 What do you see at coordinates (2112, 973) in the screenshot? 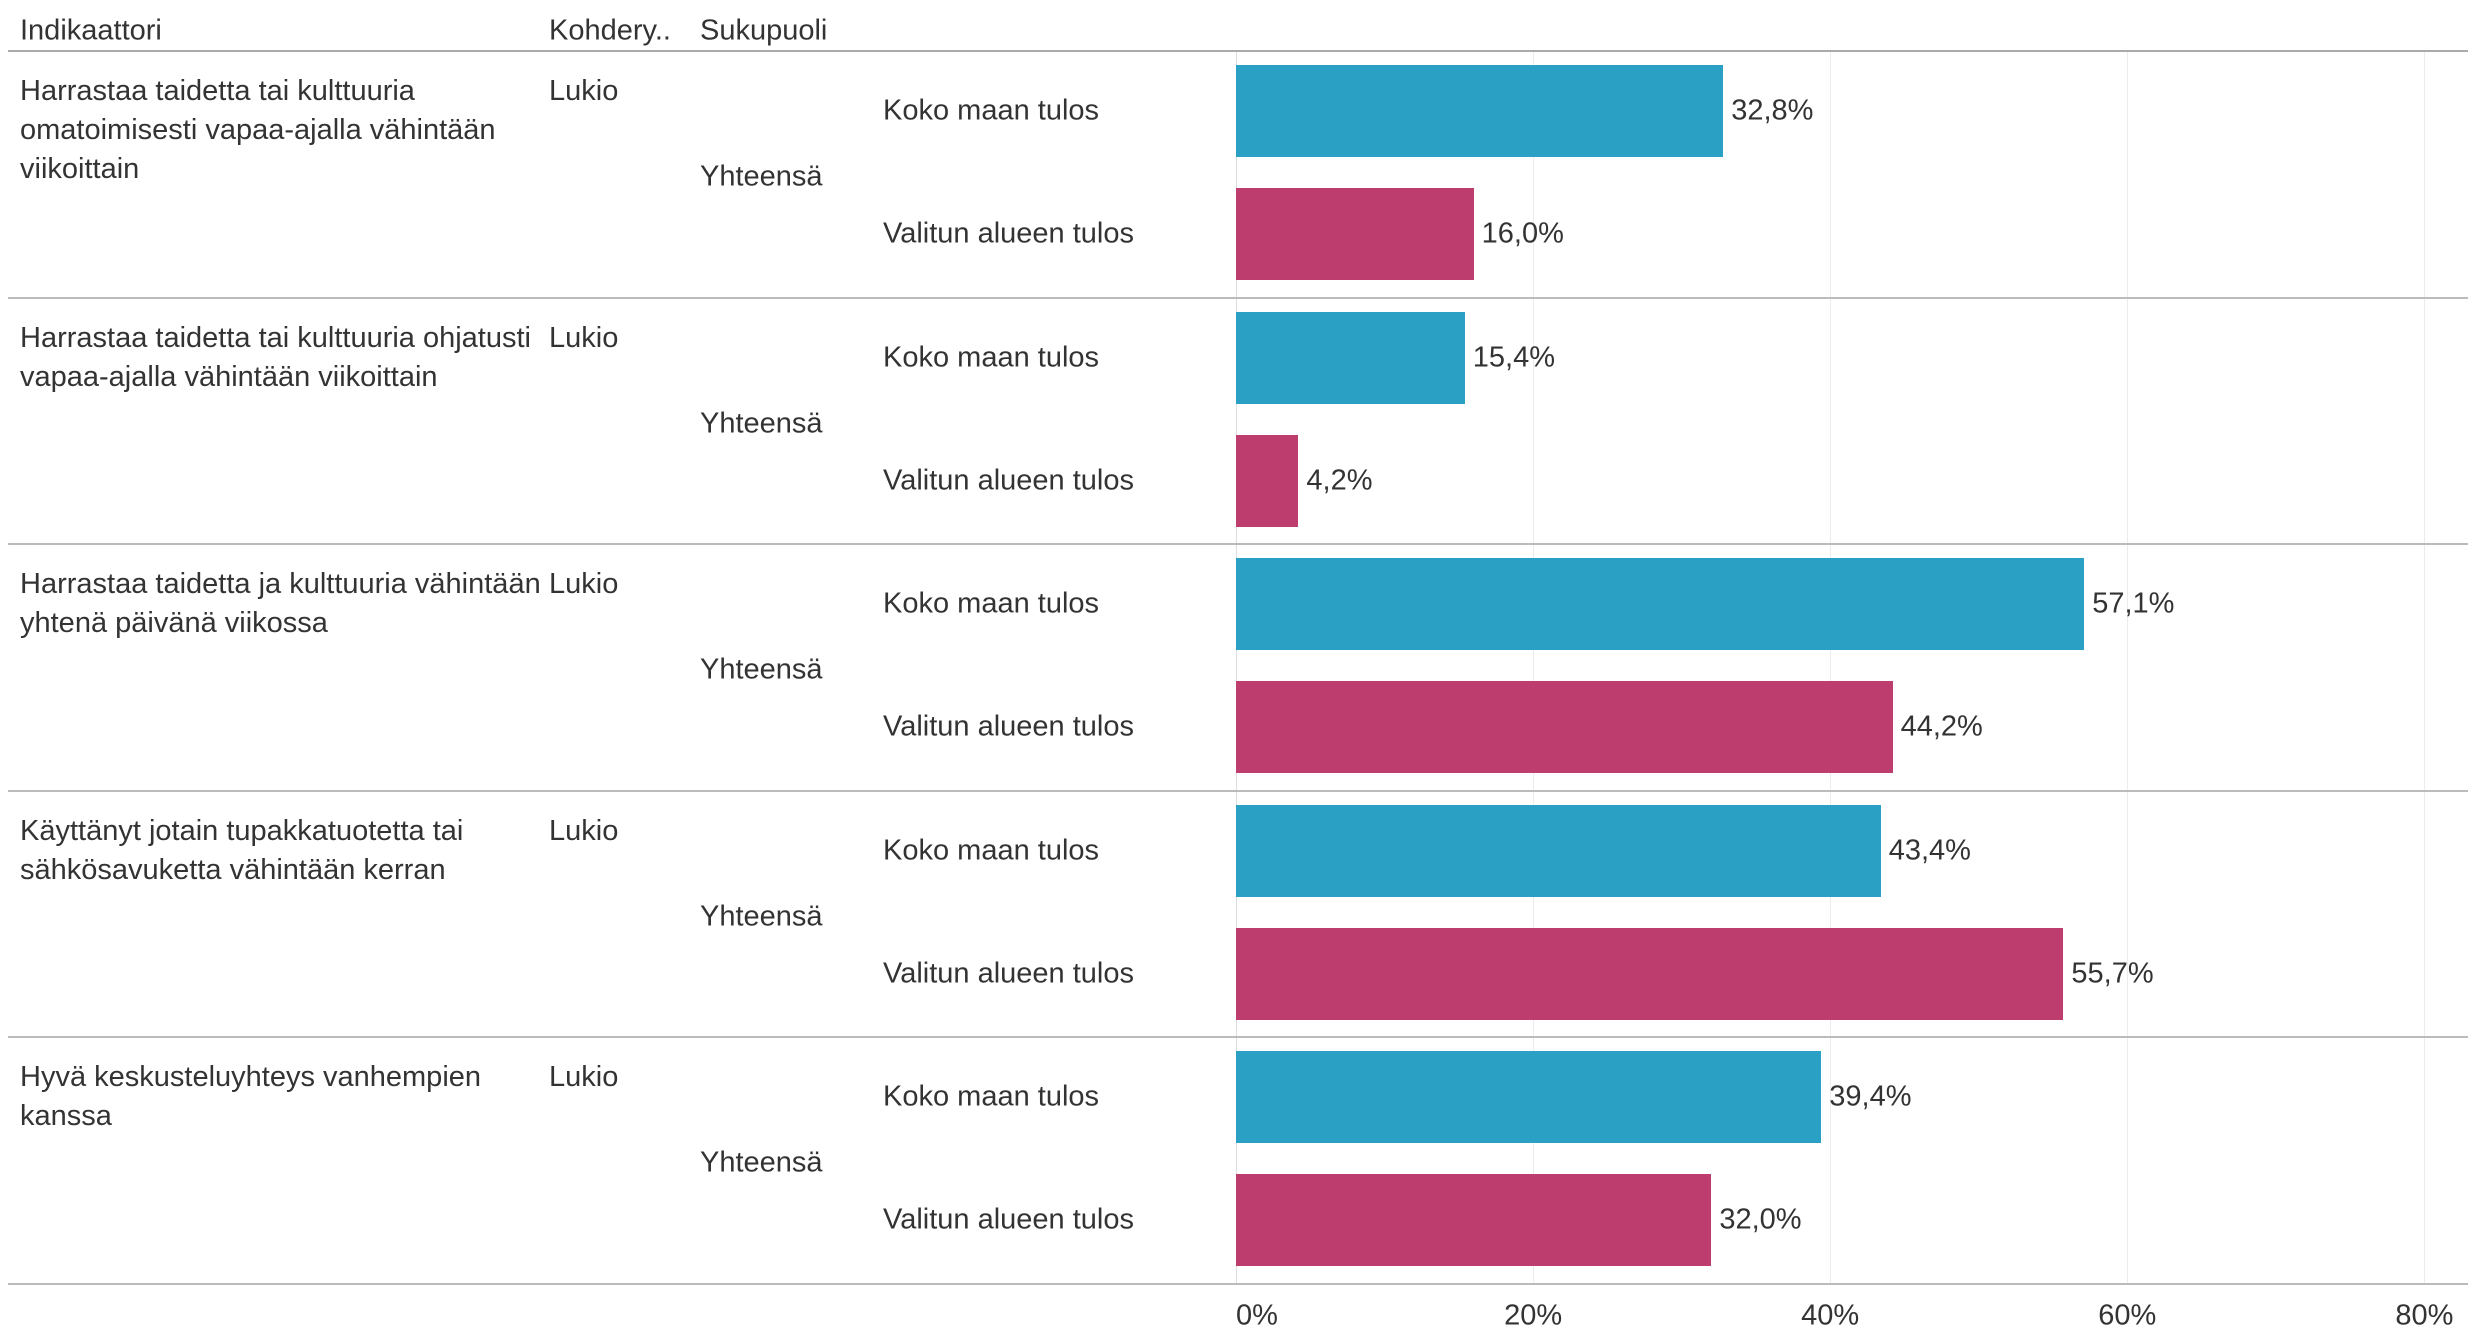
I see `value-label: 55,7%` at bounding box center [2112, 973].